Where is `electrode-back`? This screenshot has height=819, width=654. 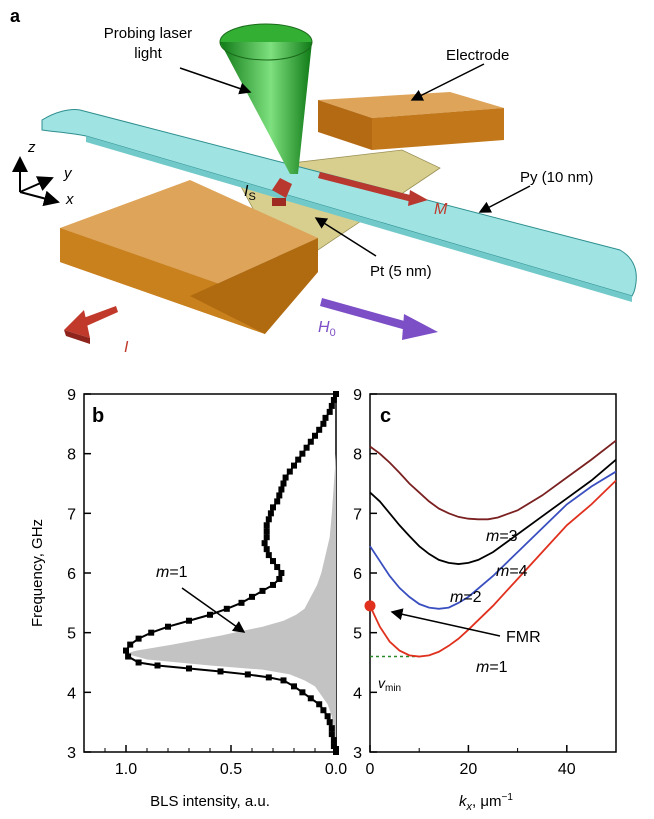 electrode-back is located at coordinates (411, 121).